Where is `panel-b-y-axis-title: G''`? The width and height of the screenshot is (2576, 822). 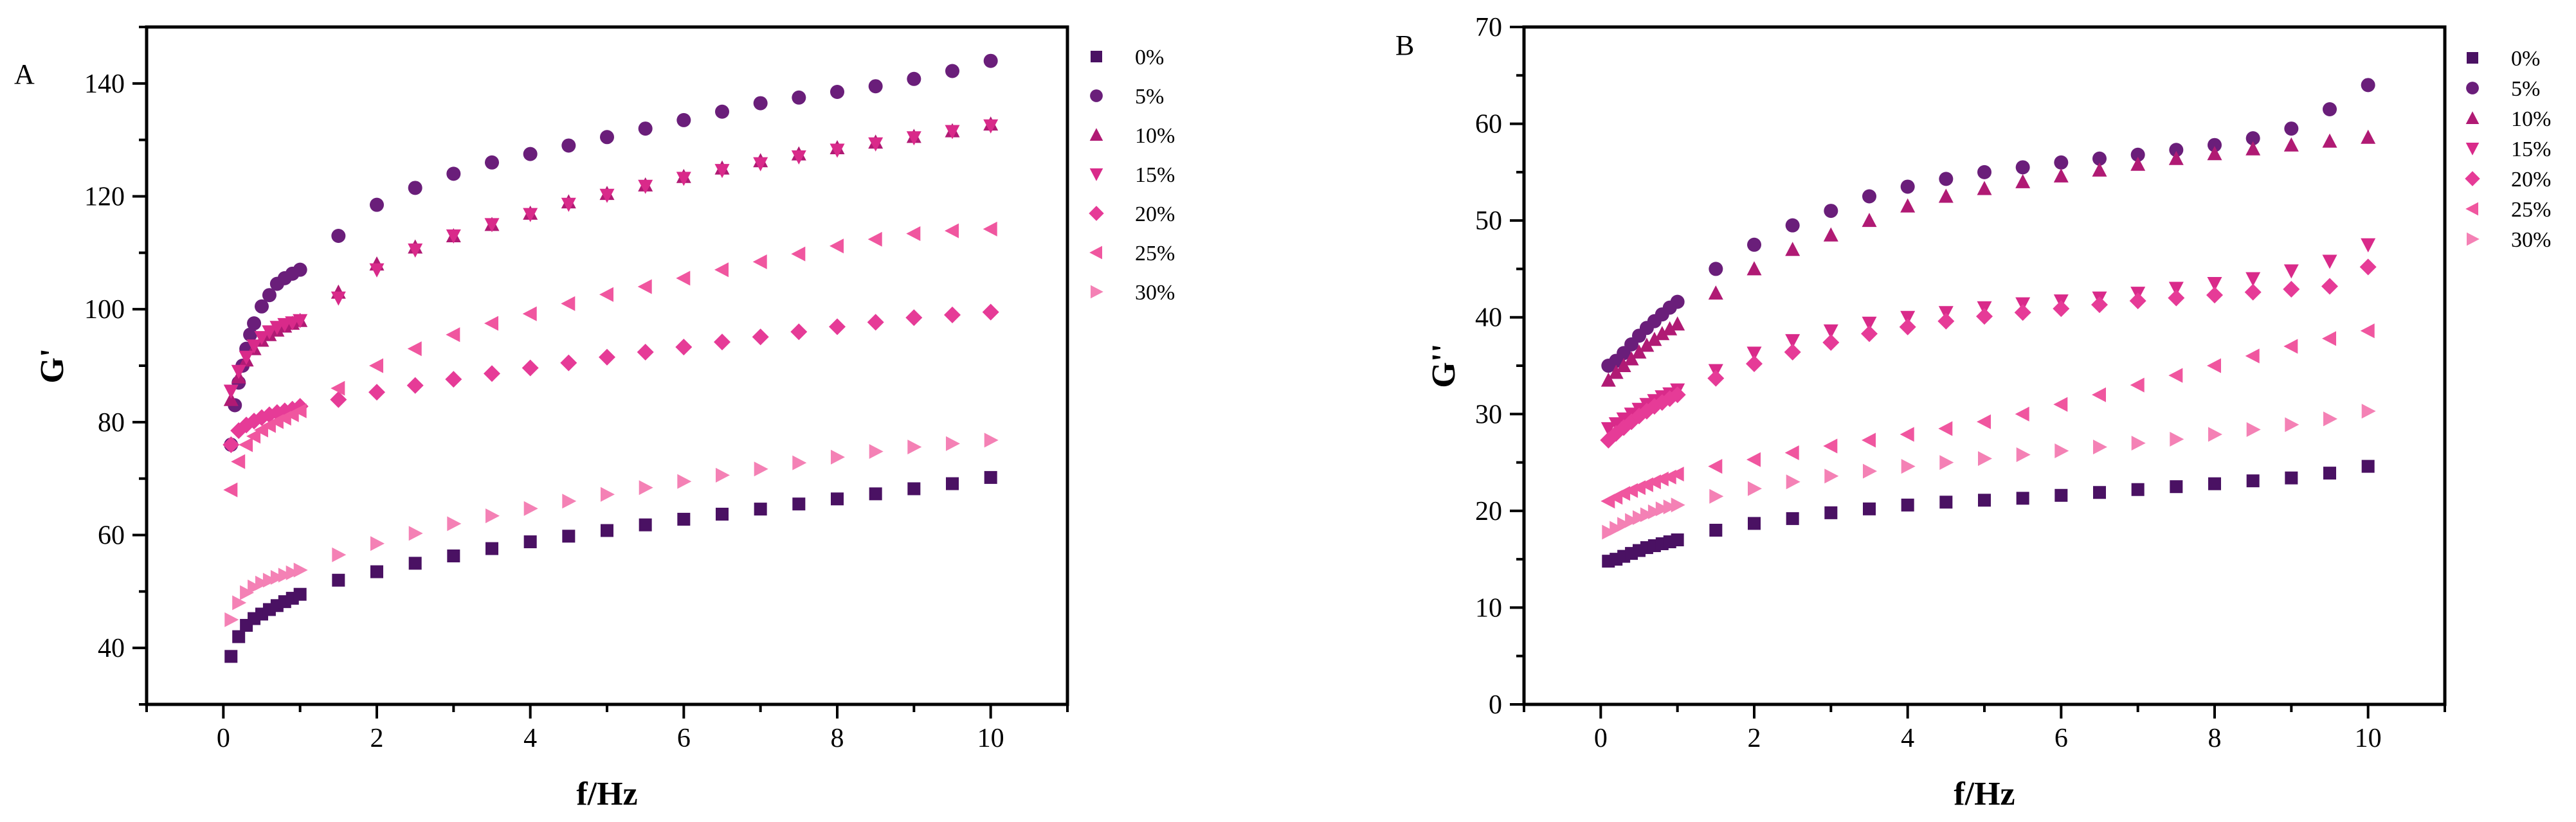
panel-b-y-axis-title: G'' is located at coordinates (1444, 365).